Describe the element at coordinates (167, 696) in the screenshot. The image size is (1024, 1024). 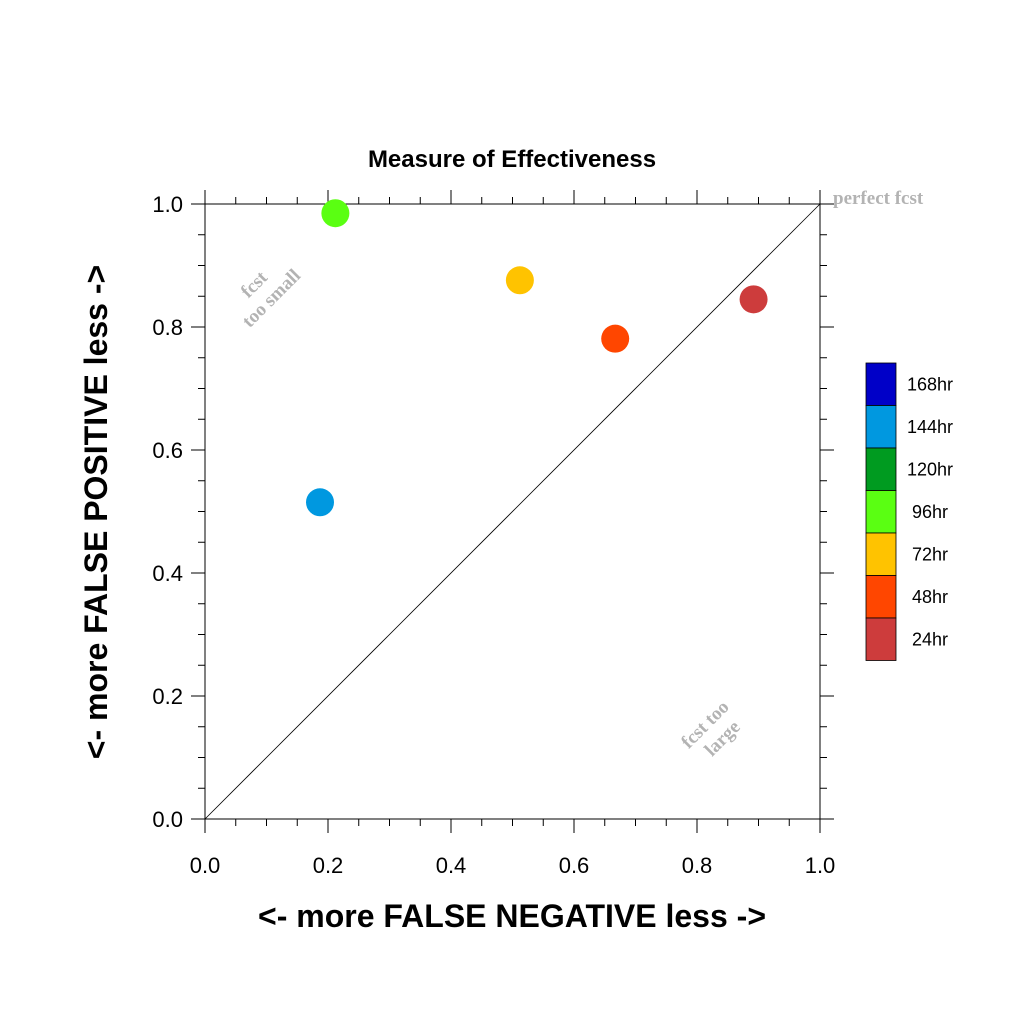
I see `y-tick-label: 0.2` at that location.